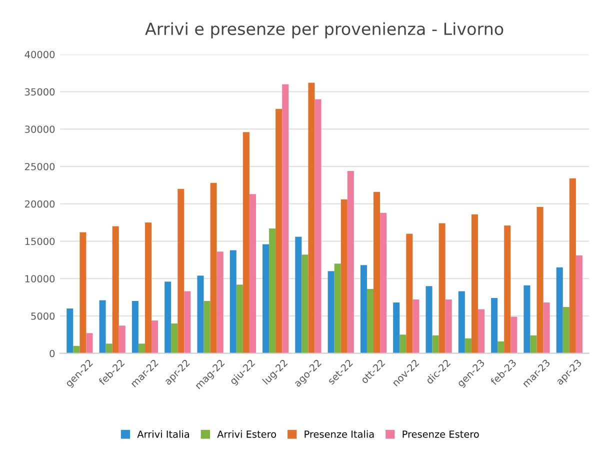  What do you see at coordinates (339, 434) in the screenshot?
I see `legend-label: Presenze Italia` at bounding box center [339, 434].